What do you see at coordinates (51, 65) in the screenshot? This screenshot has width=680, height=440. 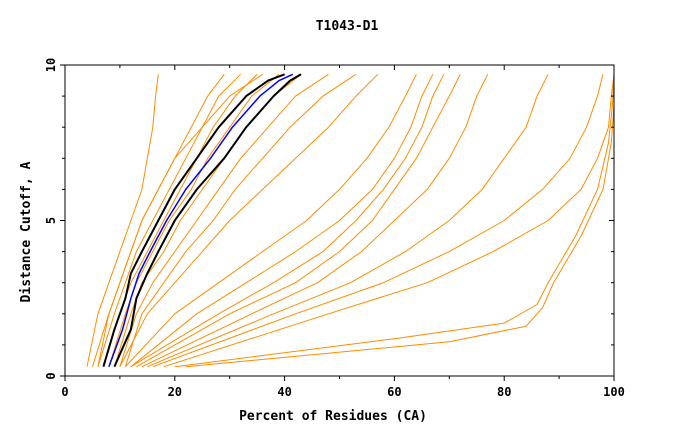 I see `y-tick-label-2: 10` at bounding box center [51, 65].